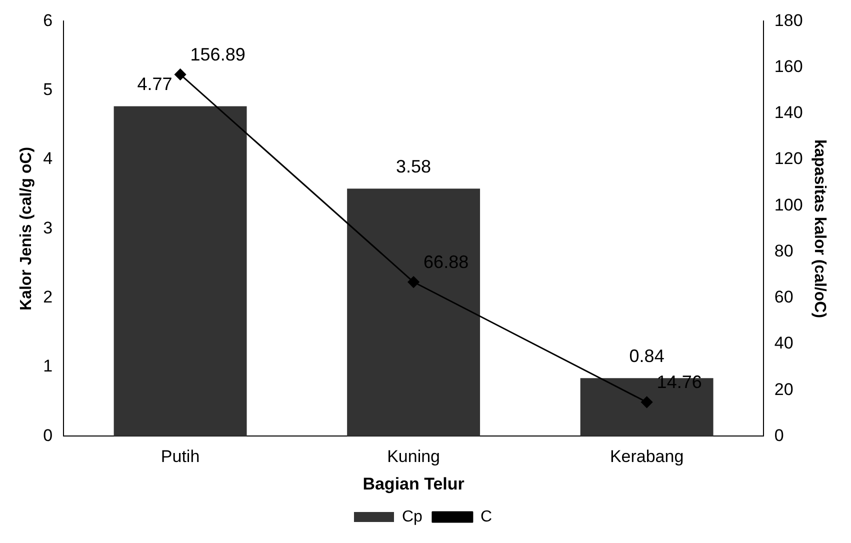  Describe the element at coordinates (154, 84) in the screenshot. I see `data-label: 4.77` at that location.